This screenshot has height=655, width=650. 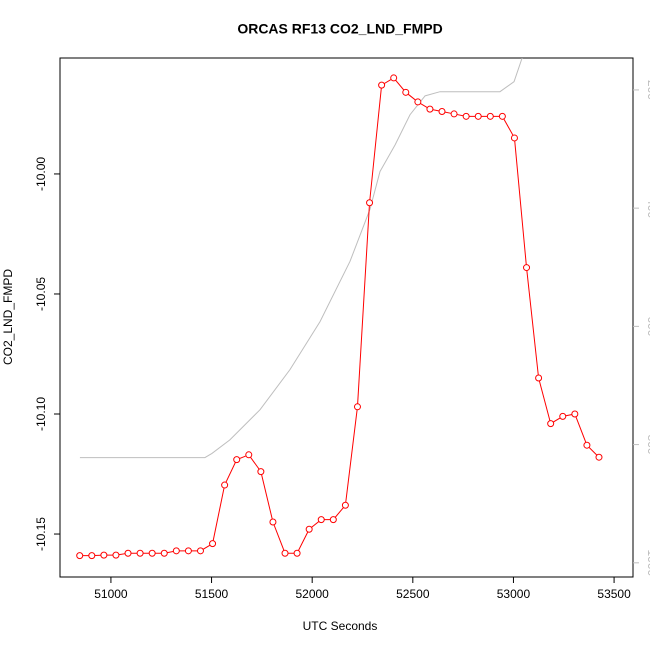 What do you see at coordinates (41, 414) in the screenshot?
I see `y-tick-label: -10.10` at bounding box center [41, 414].